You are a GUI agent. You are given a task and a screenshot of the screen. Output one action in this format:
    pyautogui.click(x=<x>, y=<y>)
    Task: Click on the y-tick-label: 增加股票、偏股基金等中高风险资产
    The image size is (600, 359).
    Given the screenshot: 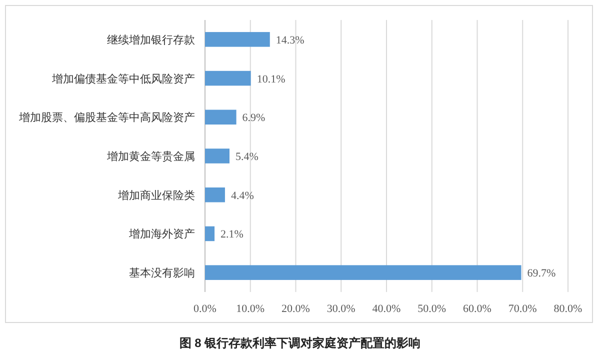 What is the action you would take?
    pyautogui.click(x=106, y=117)
    